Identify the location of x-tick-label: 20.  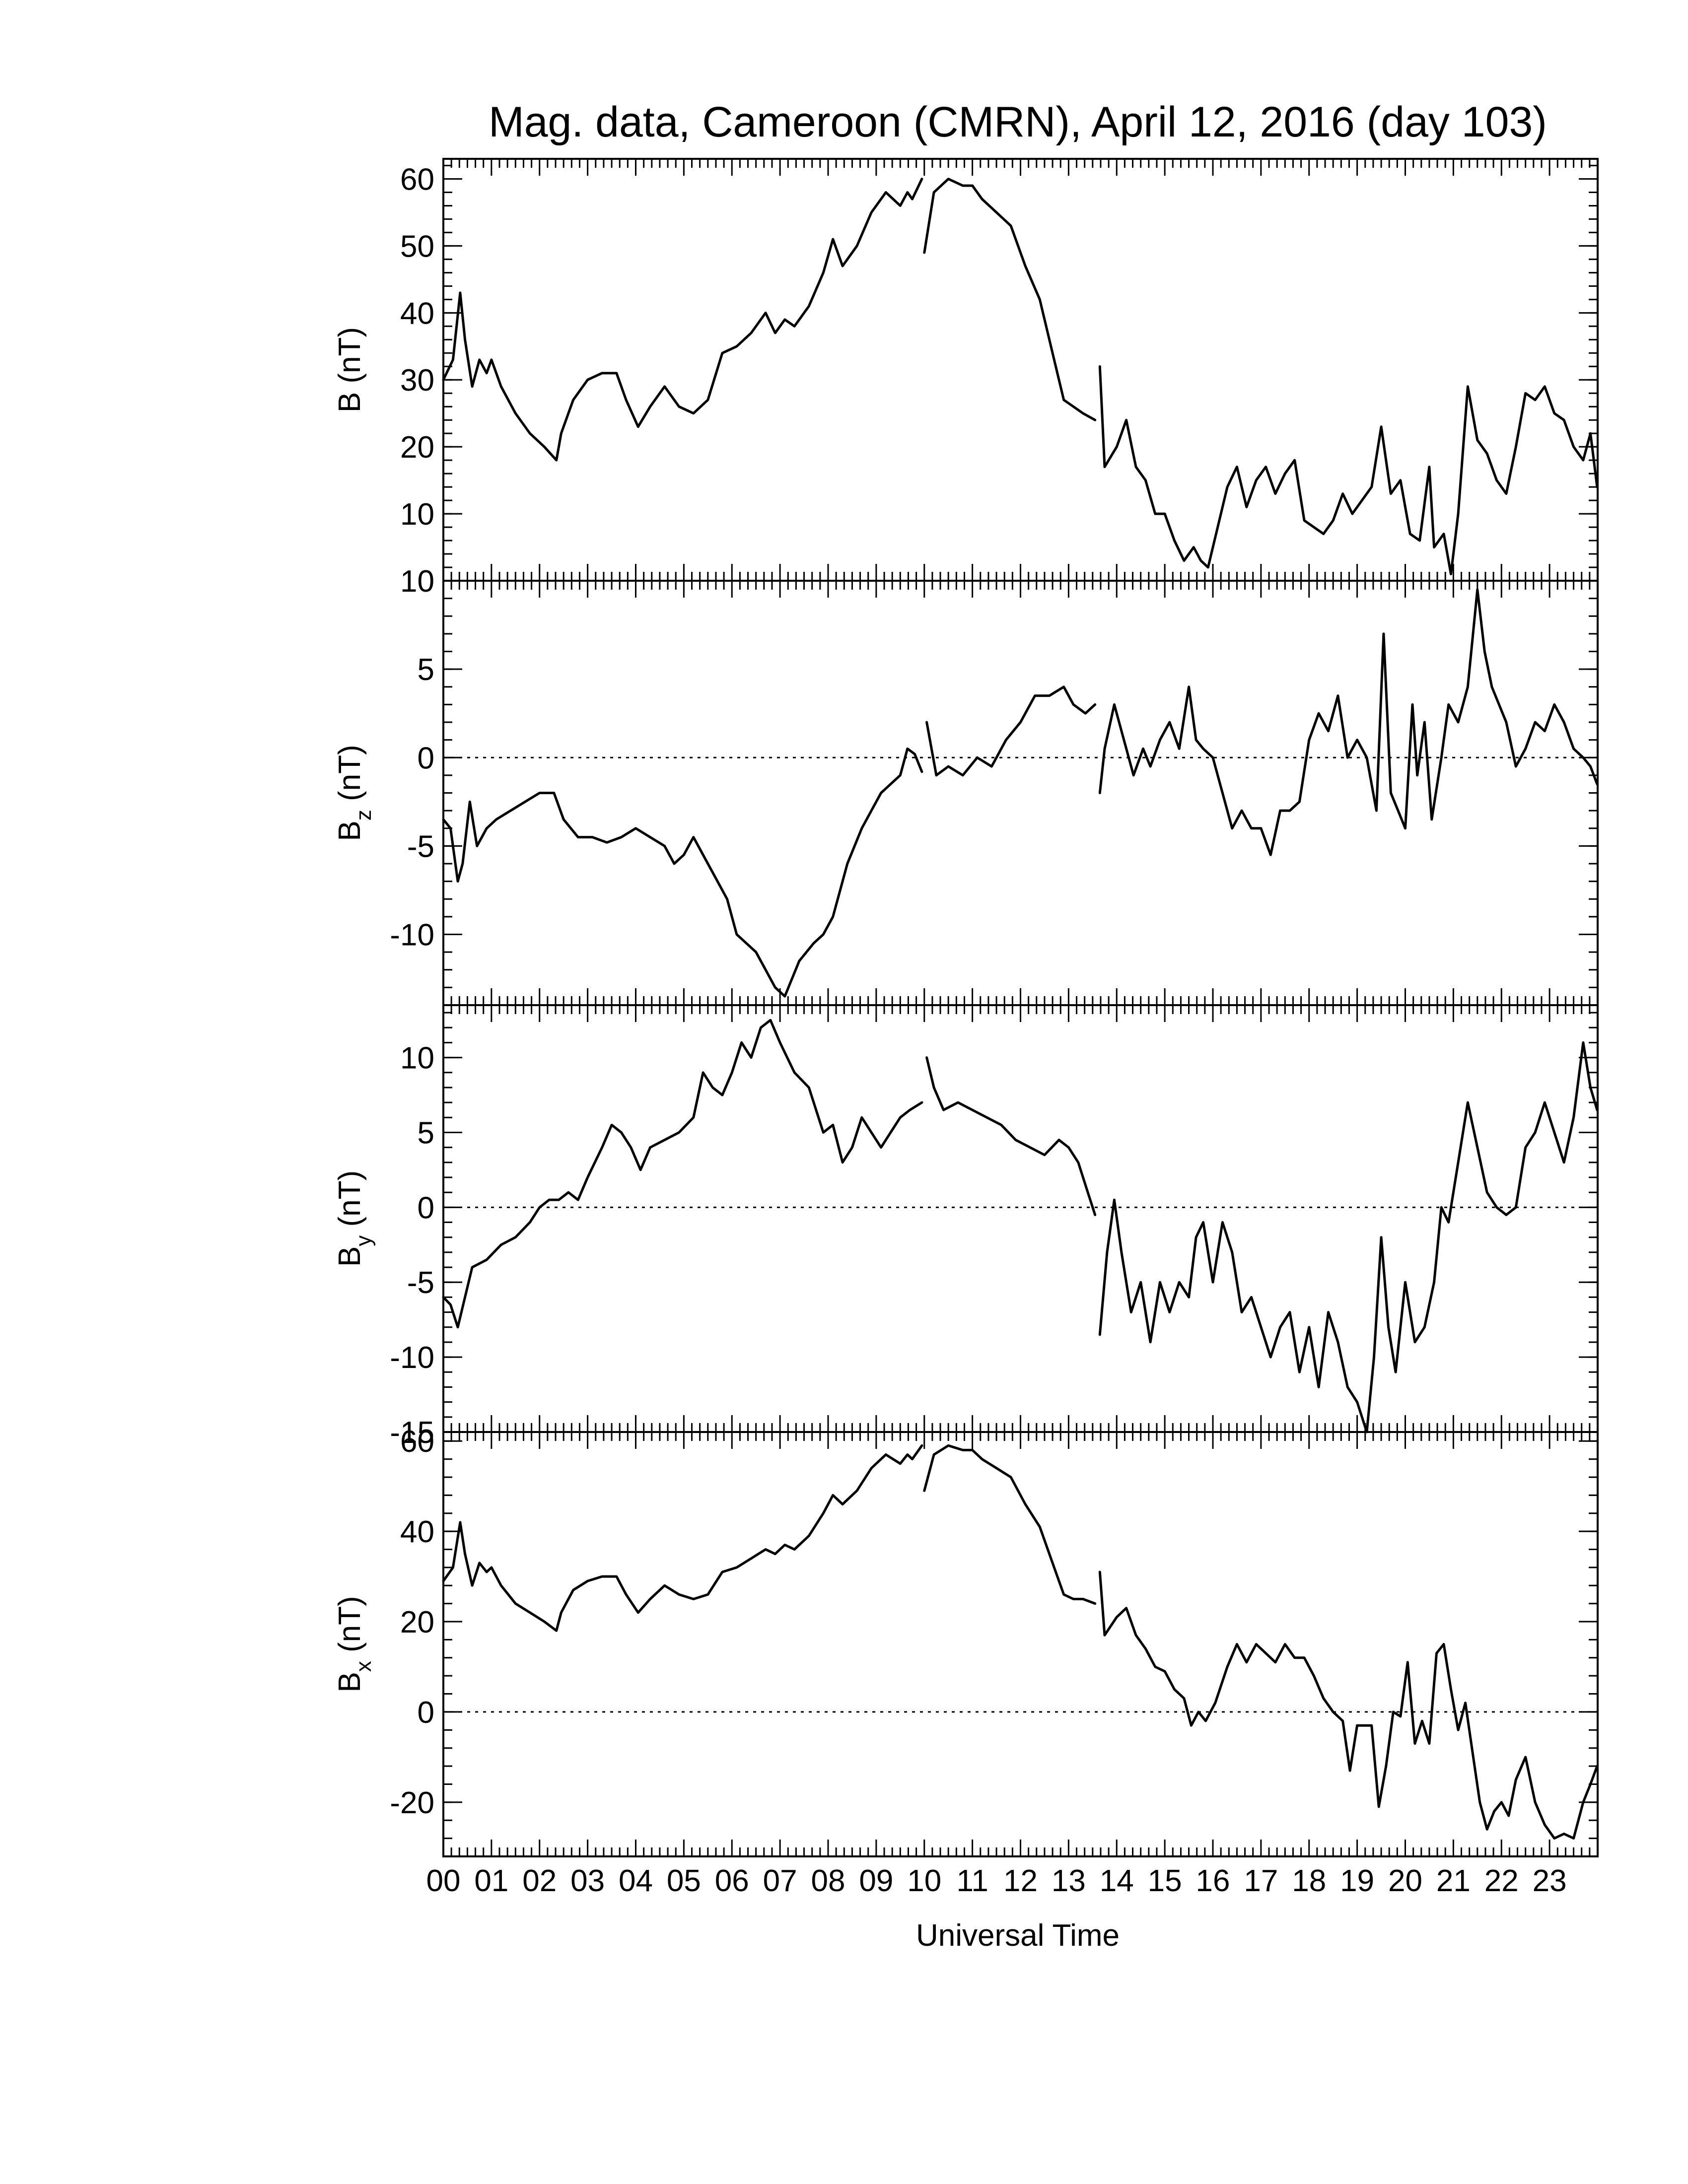
(1405, 1881).